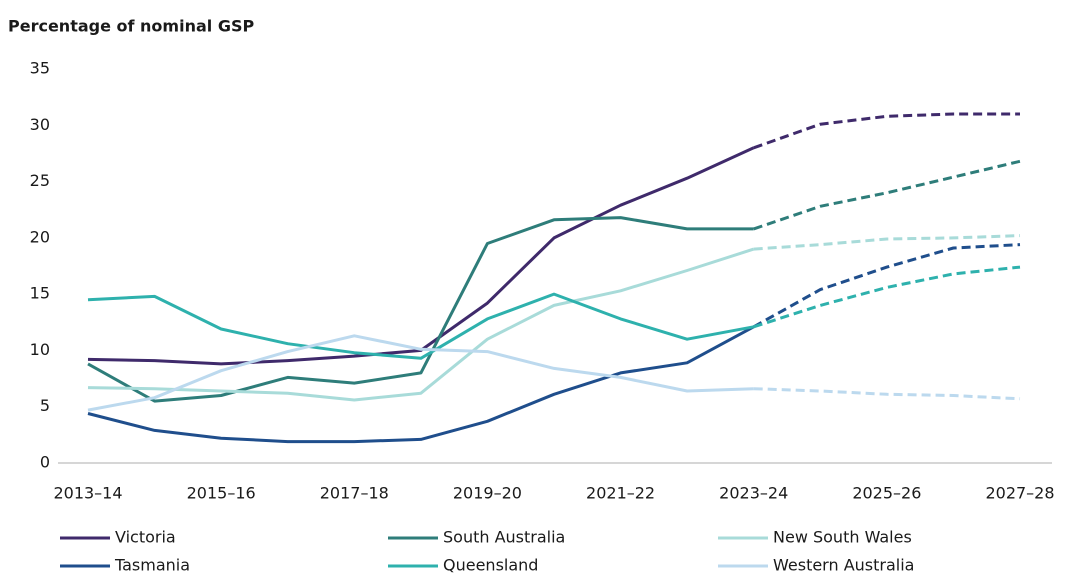  I want to click on y-tick-label: 15, so click(40, 293).